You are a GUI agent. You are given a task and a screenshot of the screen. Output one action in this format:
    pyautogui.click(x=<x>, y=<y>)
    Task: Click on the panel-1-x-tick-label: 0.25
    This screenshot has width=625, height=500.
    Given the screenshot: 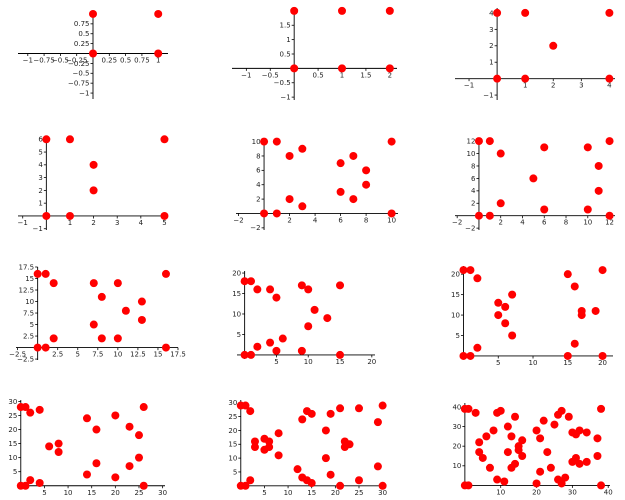 What is the action you would take?
    pyautogui.click(x=110, y=61)
    